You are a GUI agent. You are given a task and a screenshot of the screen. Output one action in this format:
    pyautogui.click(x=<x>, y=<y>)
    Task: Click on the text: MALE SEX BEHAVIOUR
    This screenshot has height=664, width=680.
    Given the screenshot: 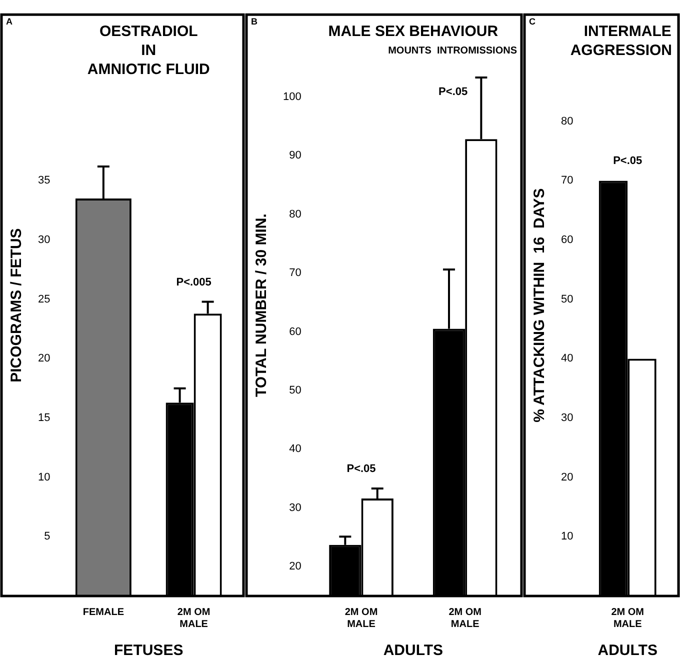 What is the action you would take?
    pyautogui.click(x=413, y=31)
    